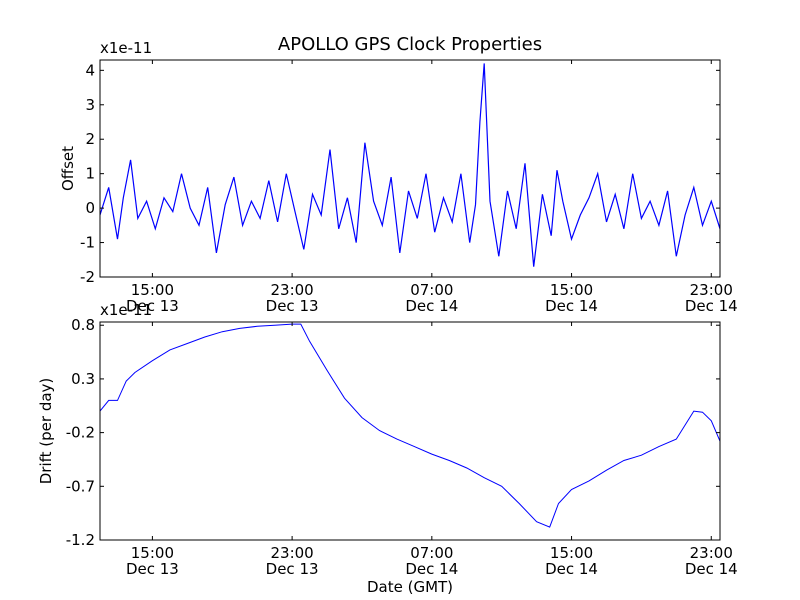  I want to click on y-axis-label: Offset, so click(68, 168).